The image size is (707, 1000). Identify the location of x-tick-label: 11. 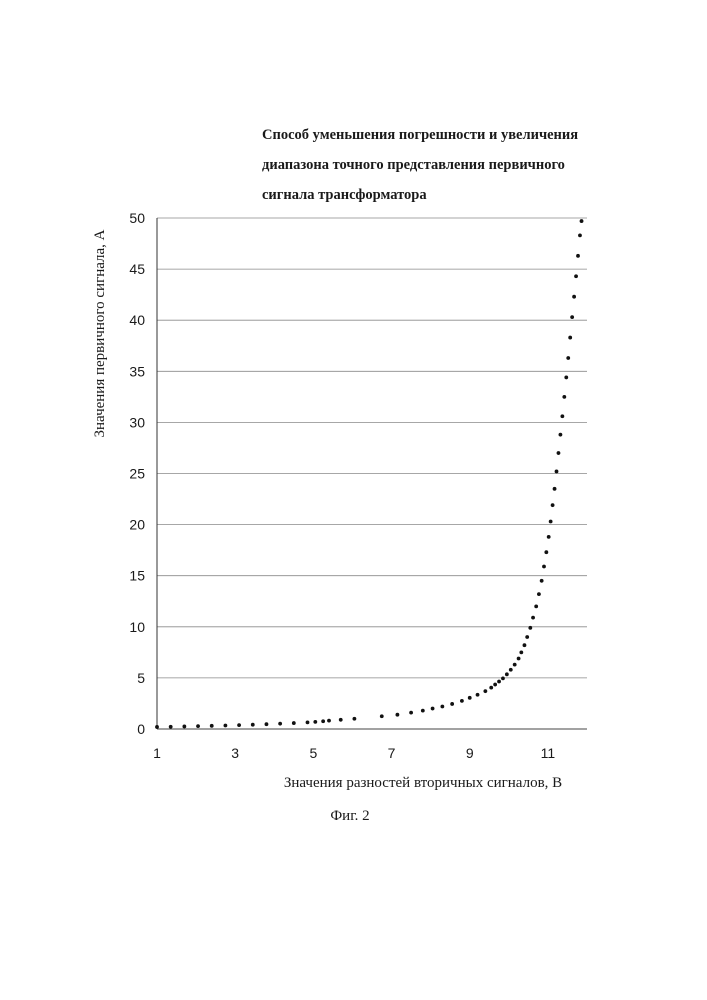
(548, 753).